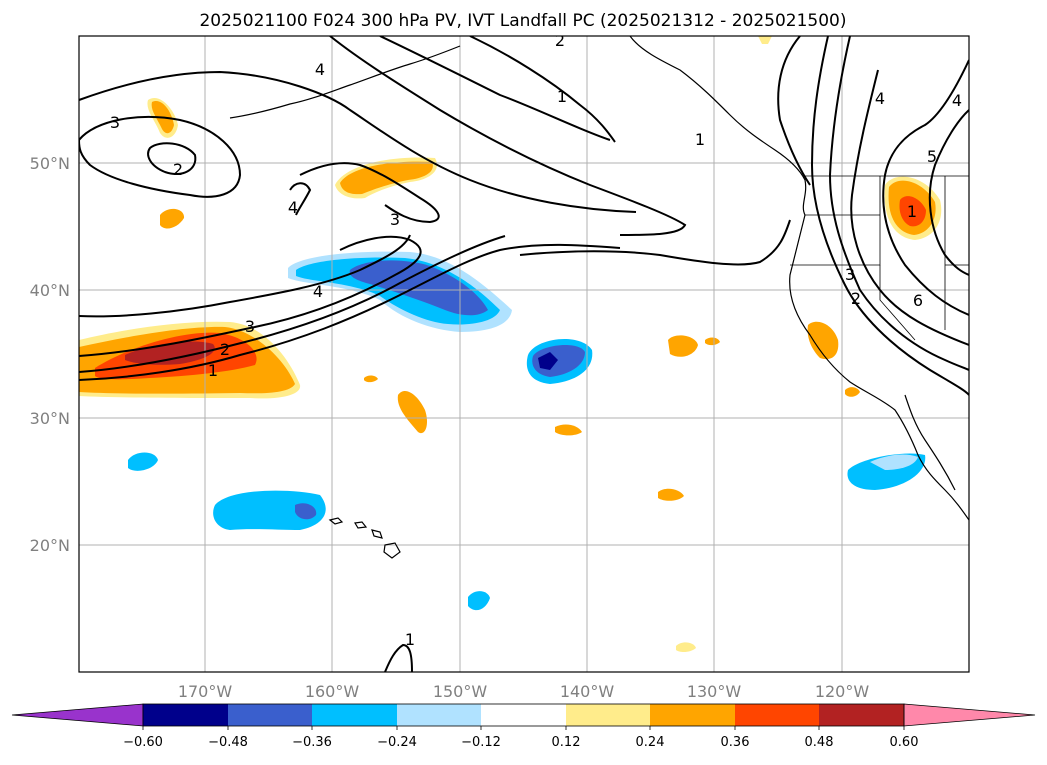  I want to click on lat-tick-label: 30°N, so click(50, 418).